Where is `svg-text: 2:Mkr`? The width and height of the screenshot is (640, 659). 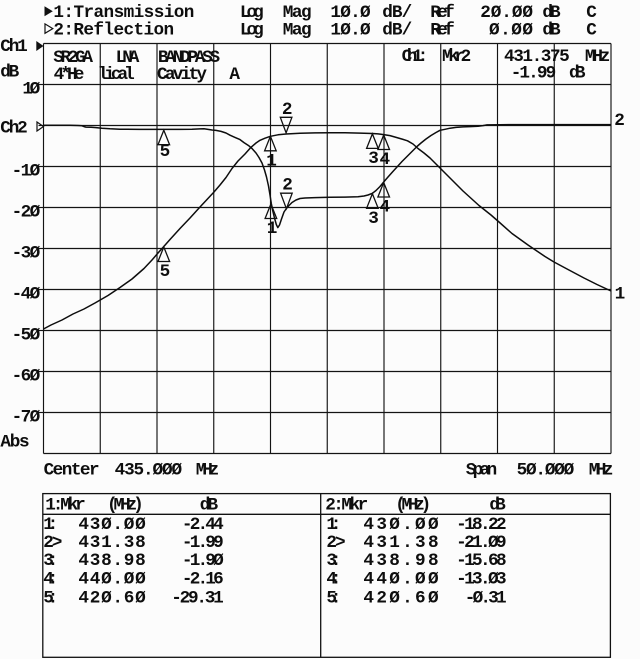
svg-text: 2:Mkr is located at coordinates (346, 505).